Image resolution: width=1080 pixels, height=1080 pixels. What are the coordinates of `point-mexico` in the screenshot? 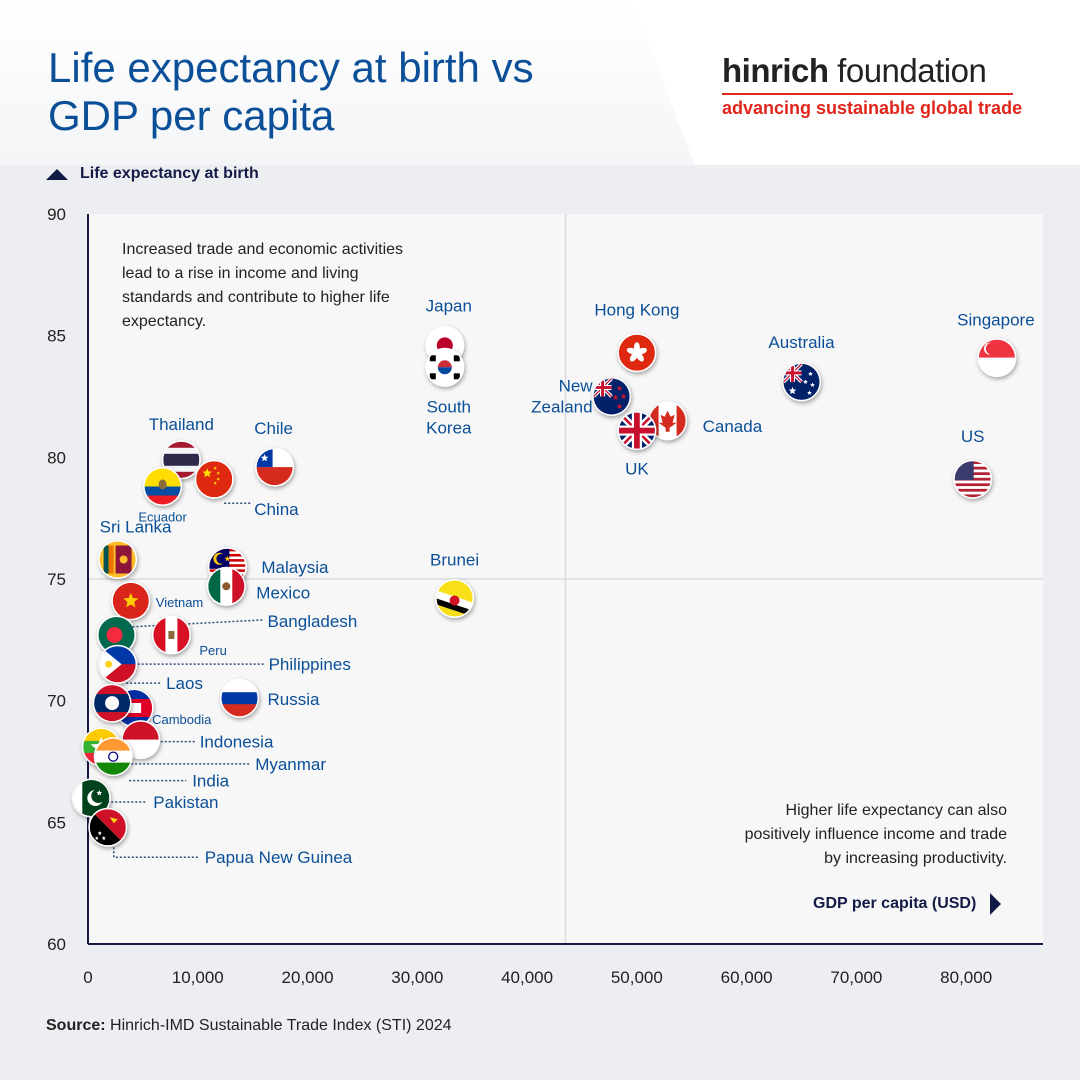 It's located at (226, 586).